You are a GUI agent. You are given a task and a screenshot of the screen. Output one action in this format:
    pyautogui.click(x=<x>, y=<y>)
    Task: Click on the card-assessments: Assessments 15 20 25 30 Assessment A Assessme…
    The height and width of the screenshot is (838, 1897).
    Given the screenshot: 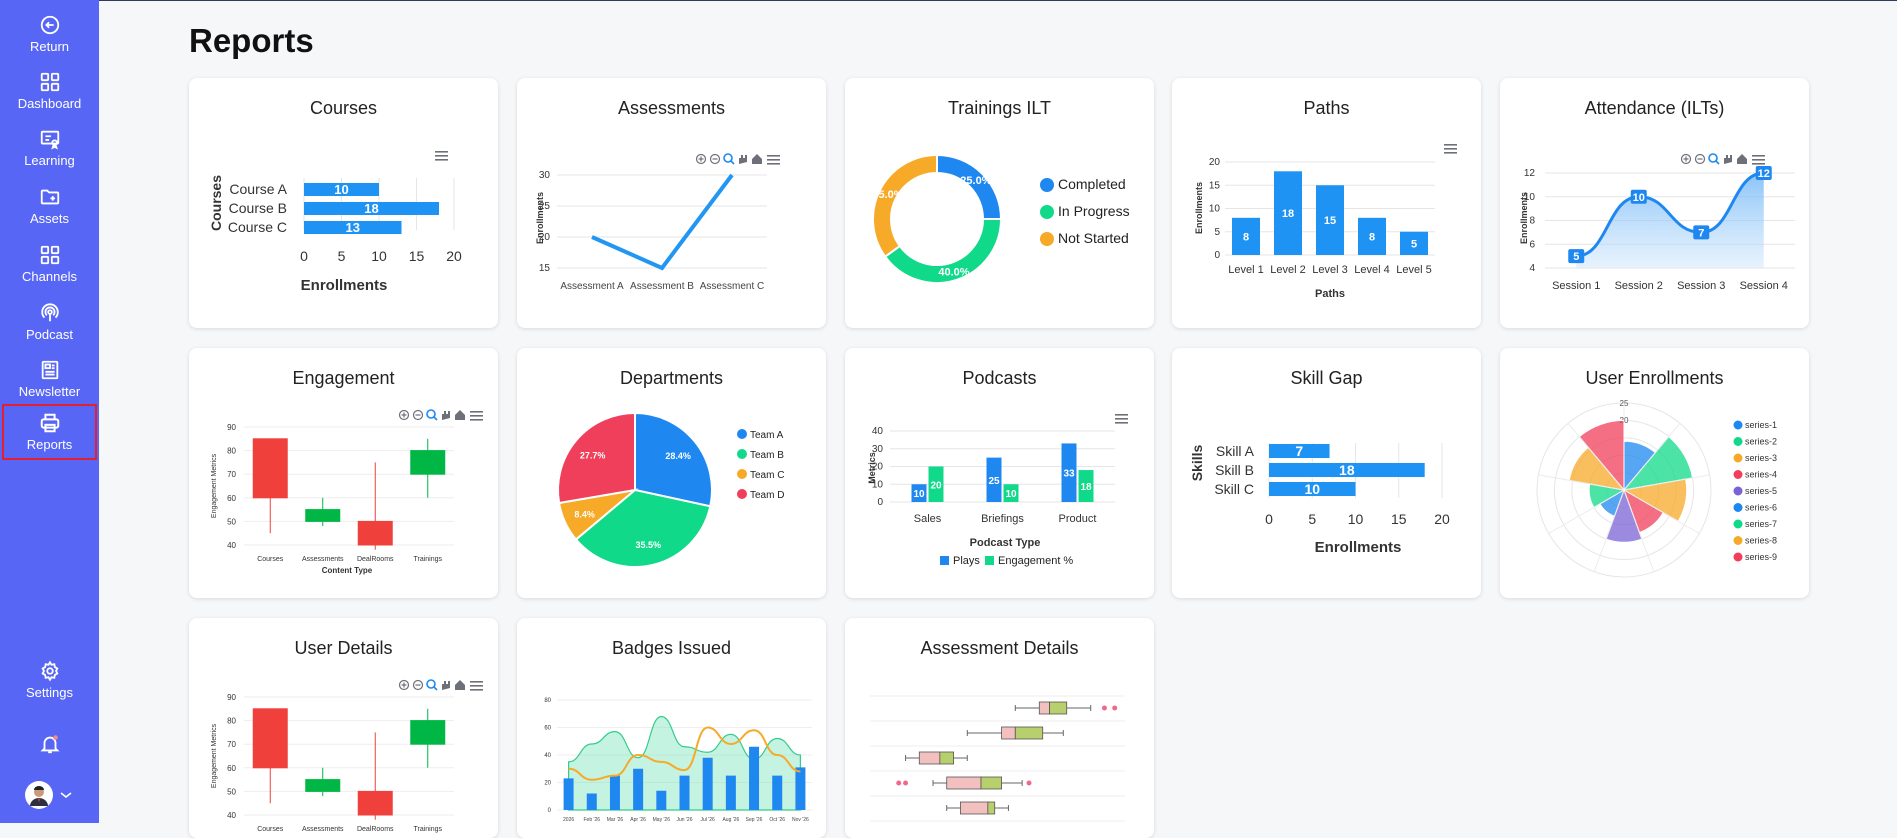 What is the action you would take?
    pyautogui.click(x=671, y=203)
    